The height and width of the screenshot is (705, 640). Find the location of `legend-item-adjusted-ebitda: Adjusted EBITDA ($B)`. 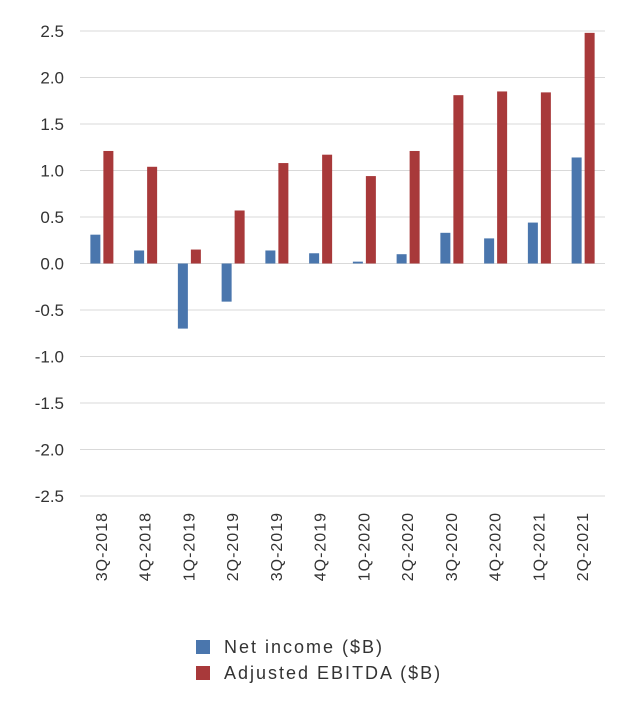

legend-item-adjusted-ebitda: Adjusted EBITDA ($B) is located at coordinates (319, 673).